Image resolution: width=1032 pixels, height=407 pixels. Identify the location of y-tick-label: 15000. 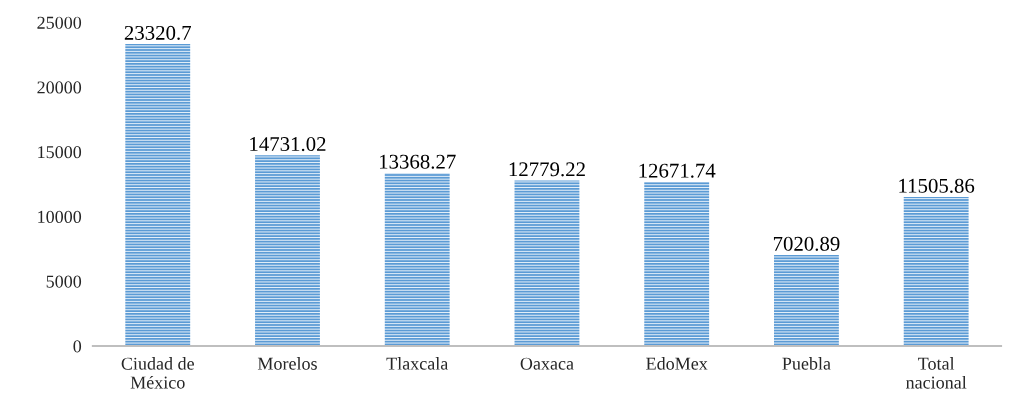
(60, 152).